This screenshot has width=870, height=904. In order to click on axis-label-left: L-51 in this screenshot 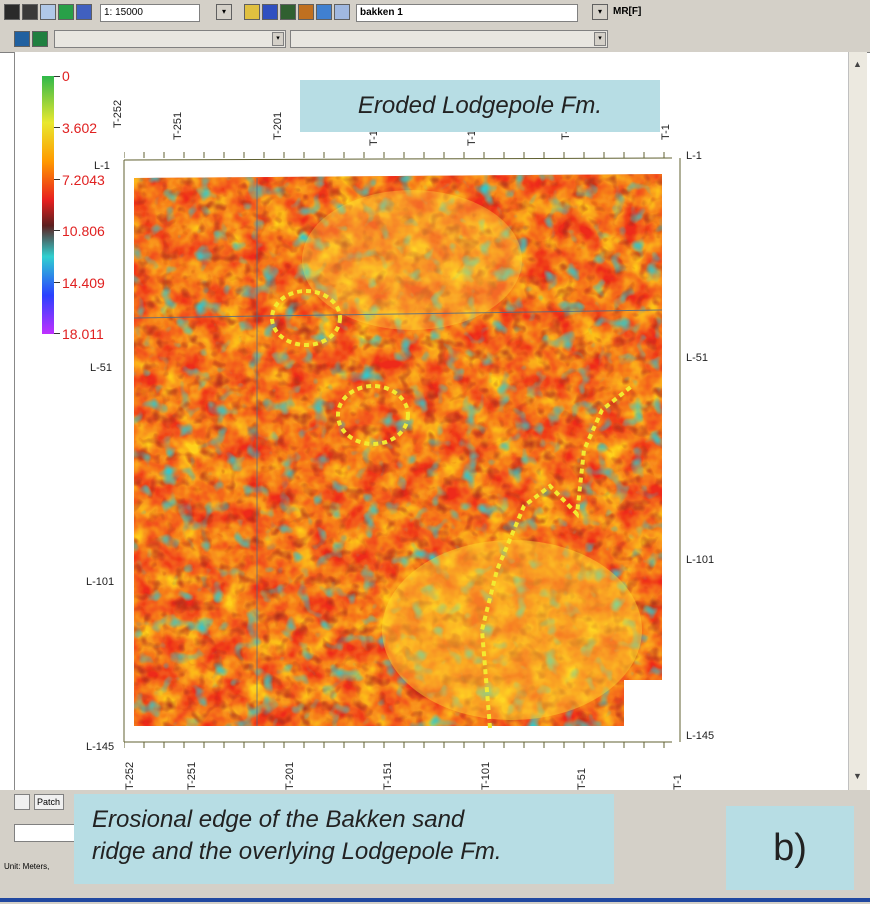, I will do `click(101, 368)`.